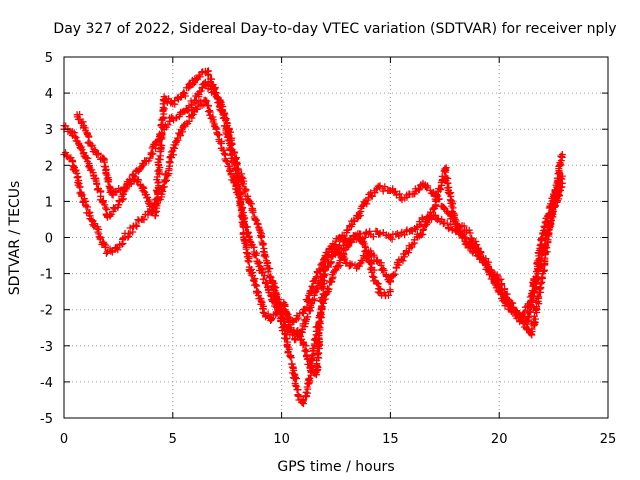 Image resolution: width=640 pixels, height=480 pixels. I want to click on y-tick-label: -4, so click(46, 383).